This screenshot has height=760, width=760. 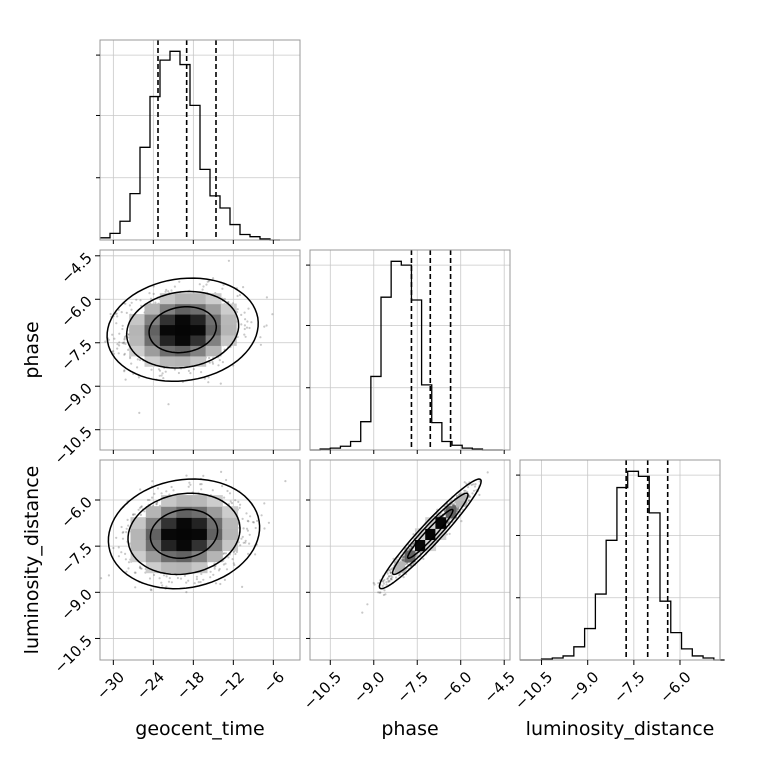 I want to click on ytick-label-phase-5: −4.5, so click(x=76, y=268).